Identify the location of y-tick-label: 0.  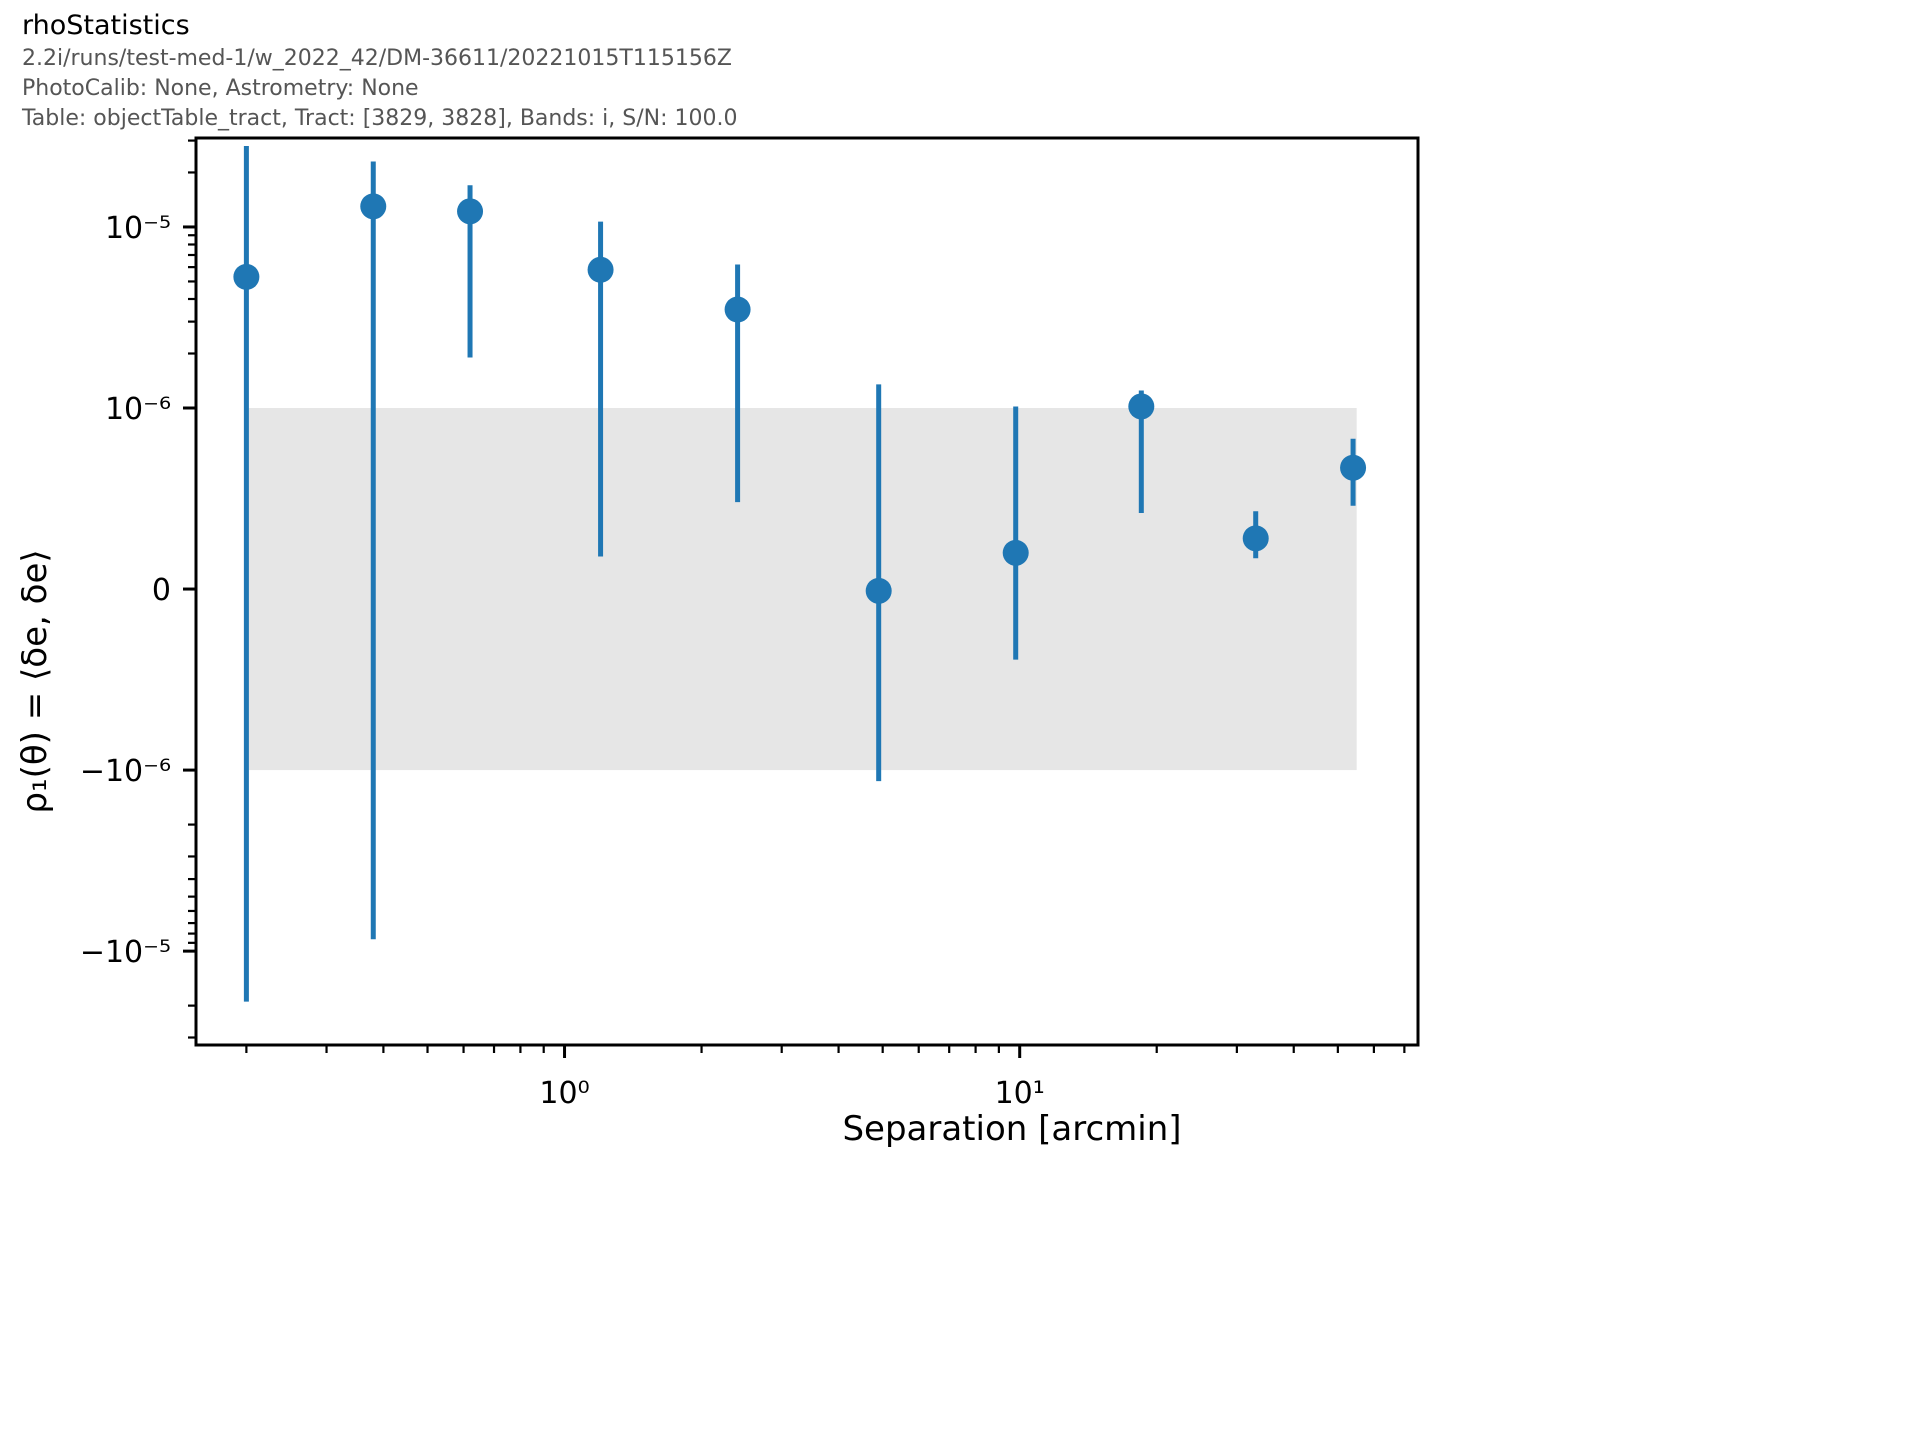
(161, 590).